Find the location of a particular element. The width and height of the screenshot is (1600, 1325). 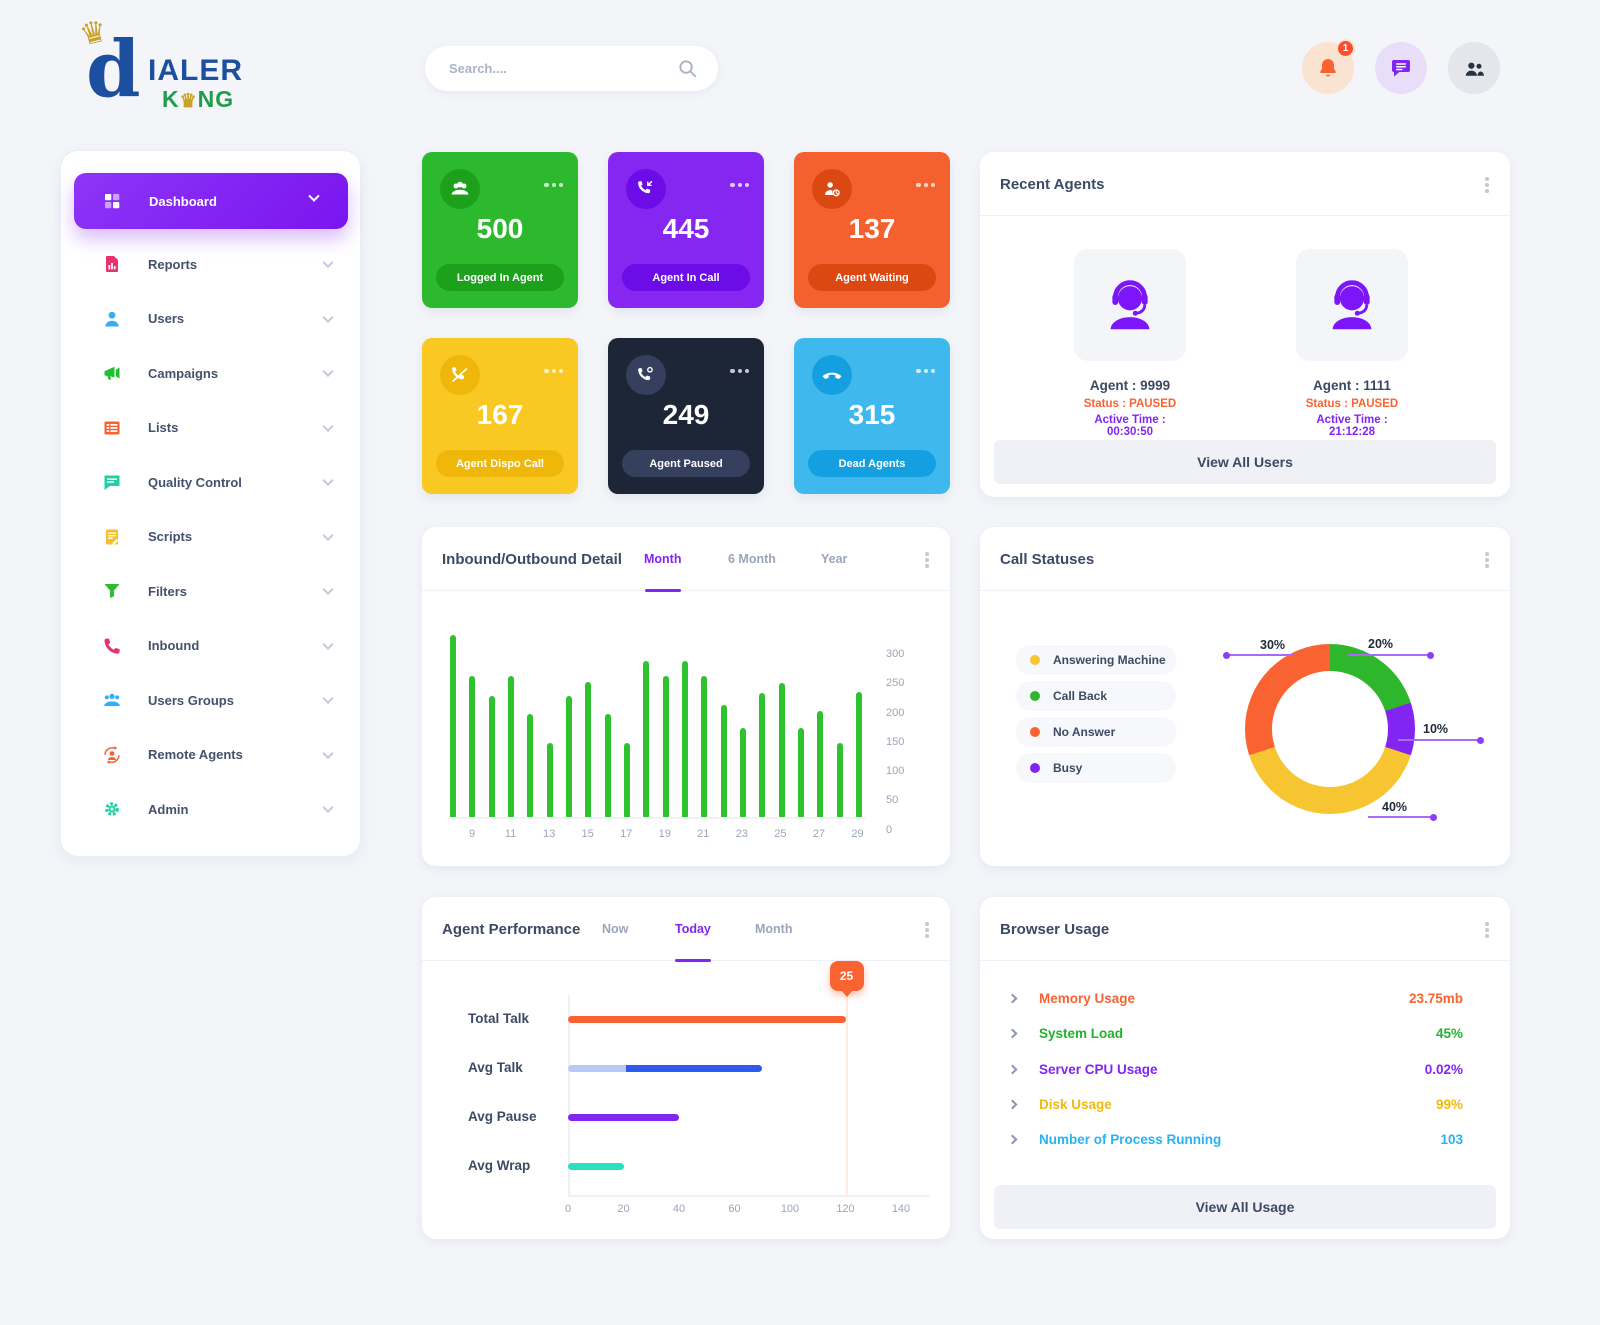

y-tick-label: 150 is located at coordinates (895, 741).